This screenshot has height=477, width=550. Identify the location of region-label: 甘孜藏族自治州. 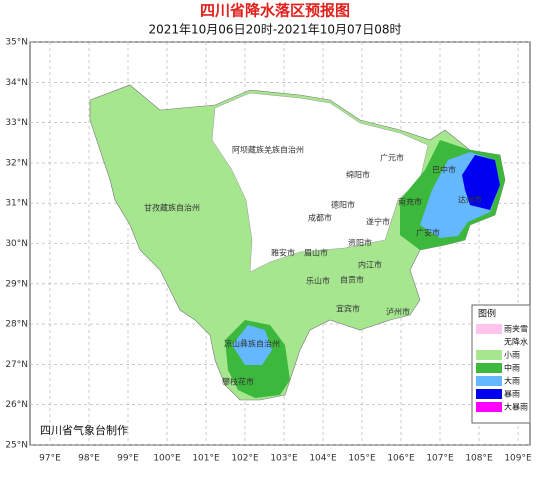
(172, 208).